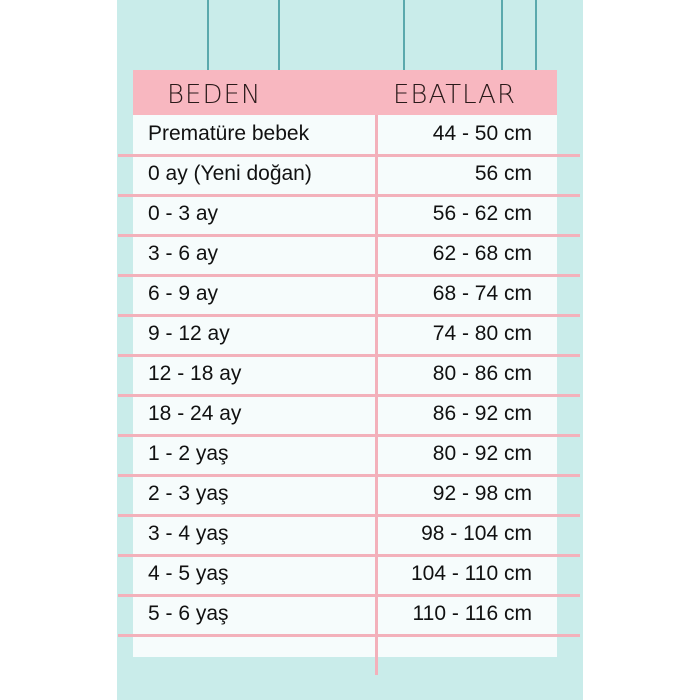 This screenshot has width=700, height=700. Describe the element at coordinates (482, 293) in the screenshot. I see `measurement-cell: 68 - 74 cm` at that location.